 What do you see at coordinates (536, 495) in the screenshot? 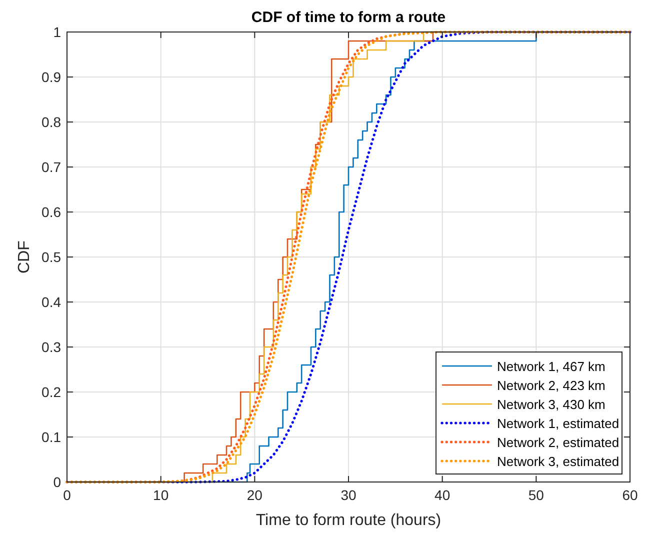
I see `x-tick-label: 50` at bounding box center [536, 495].